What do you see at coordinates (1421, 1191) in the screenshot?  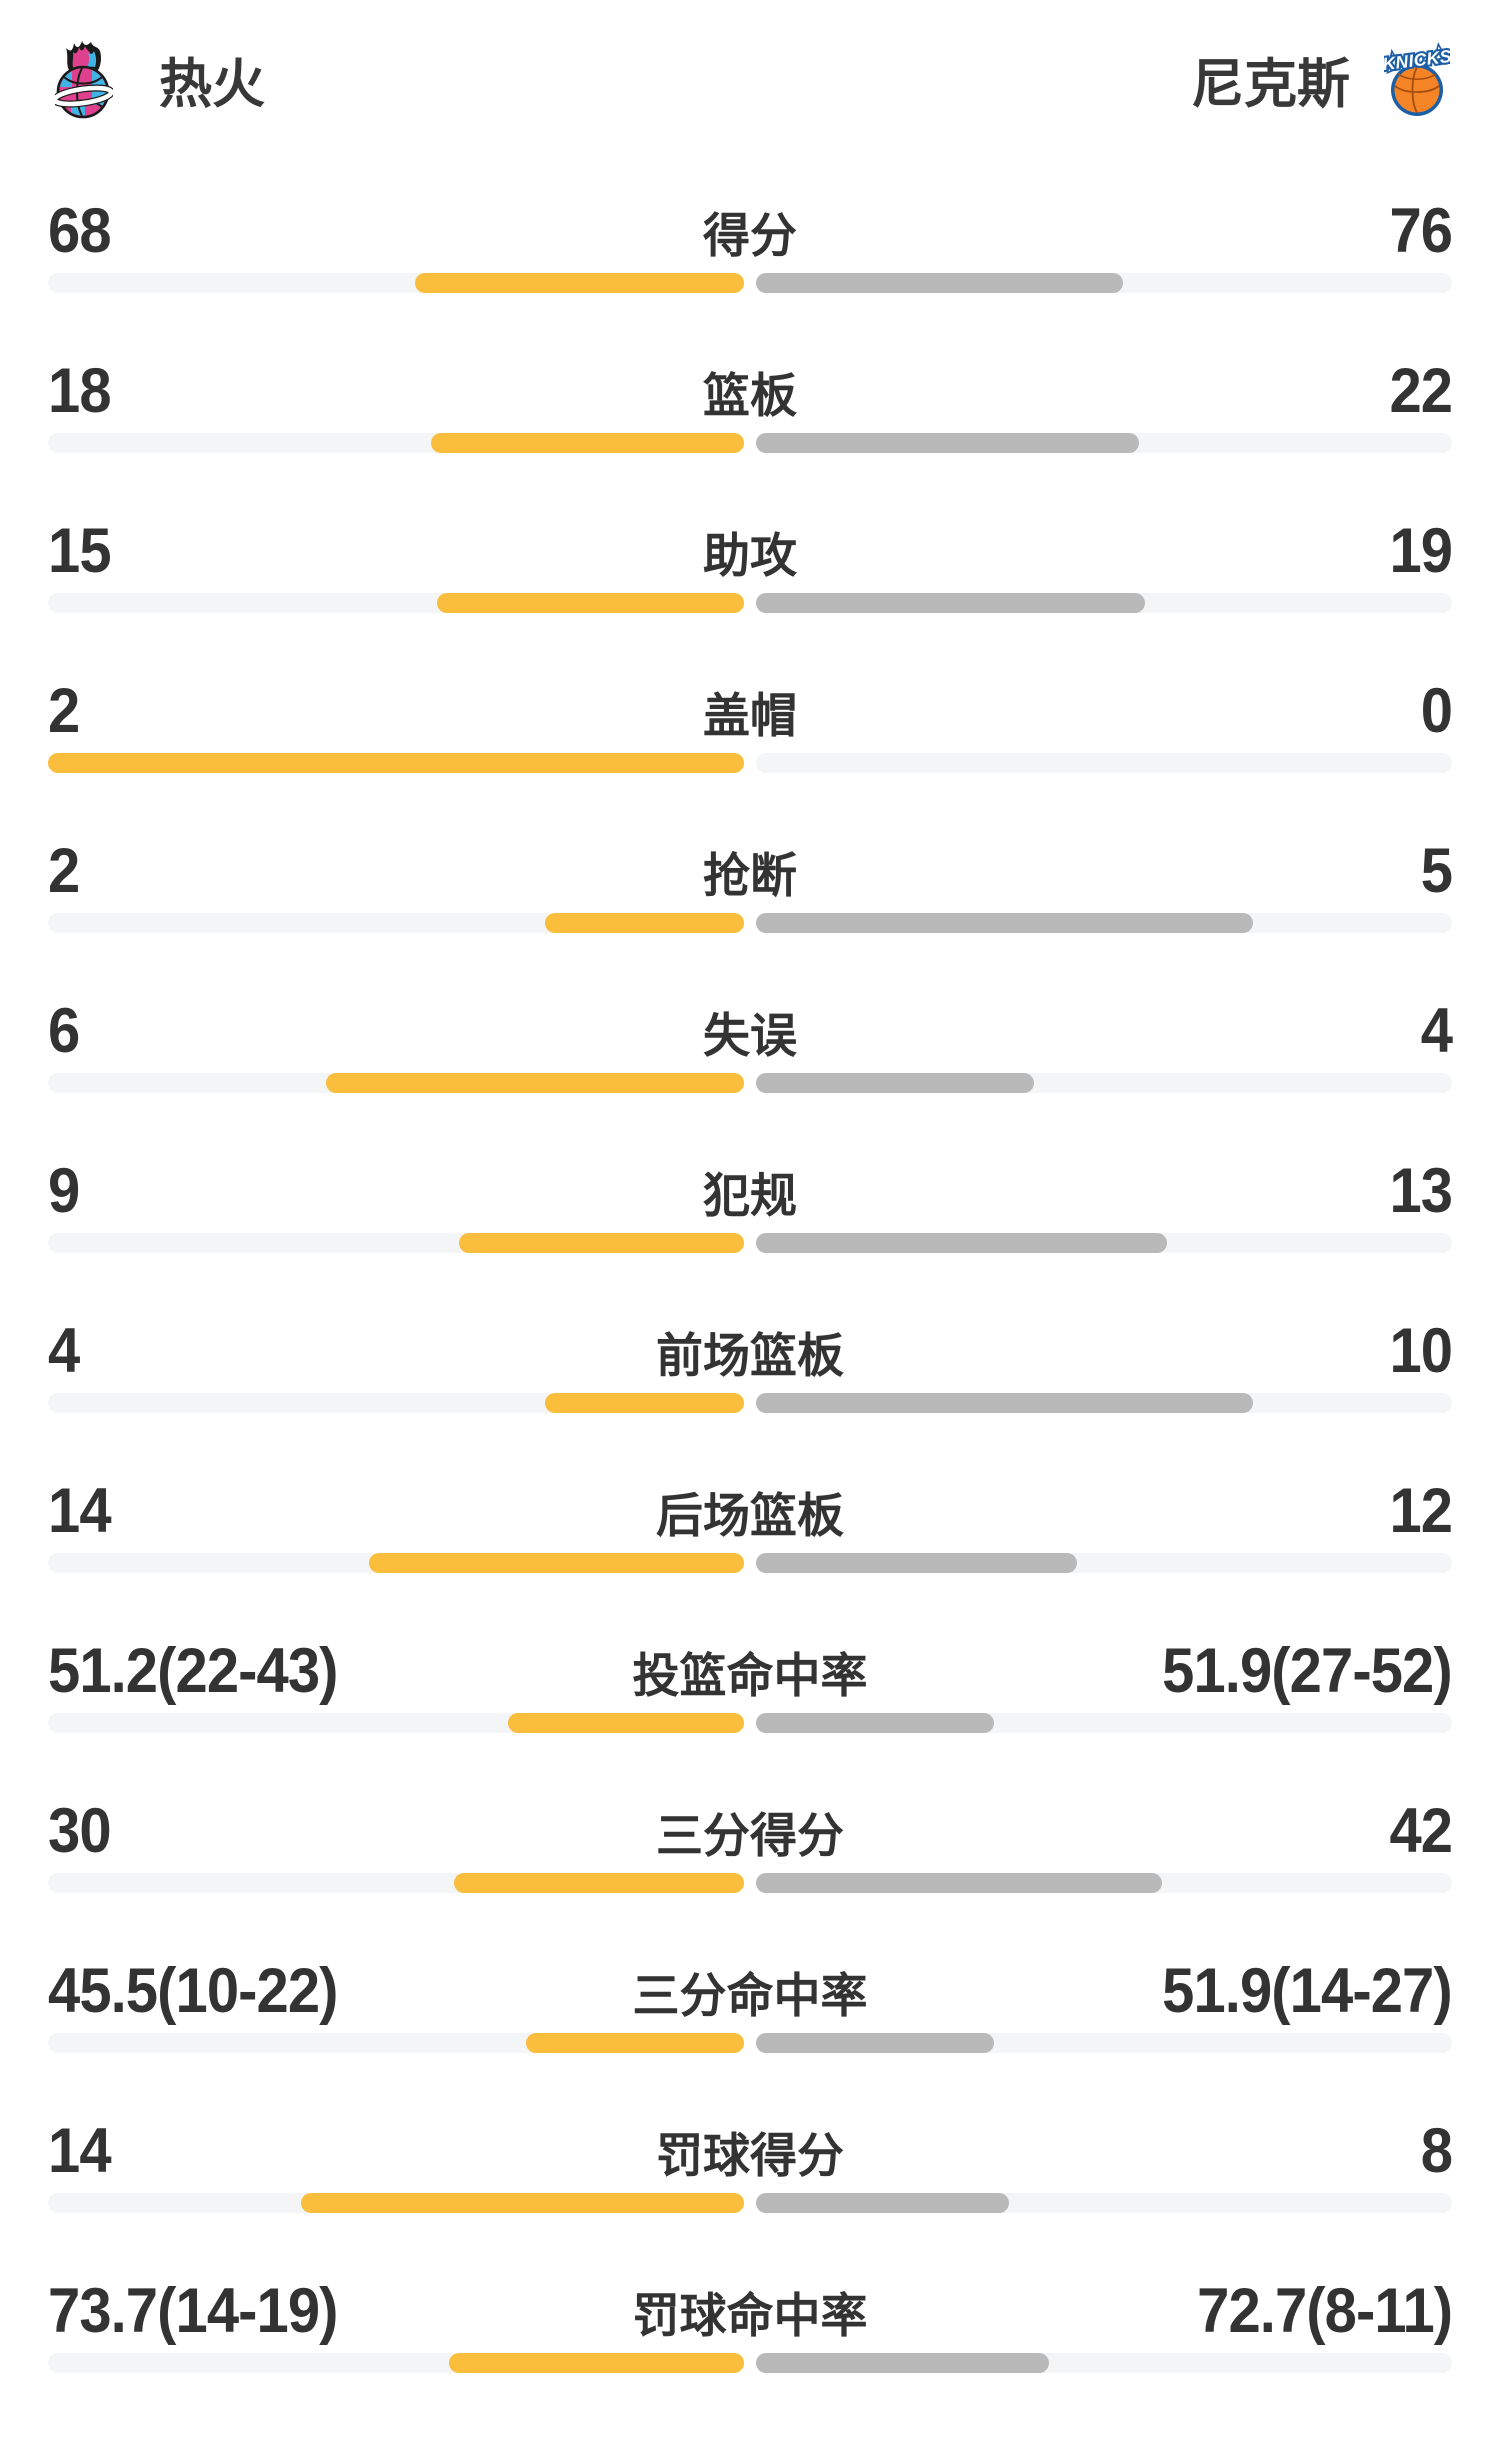 I see `away-value: 13` at bounding box center [1421, 1191].